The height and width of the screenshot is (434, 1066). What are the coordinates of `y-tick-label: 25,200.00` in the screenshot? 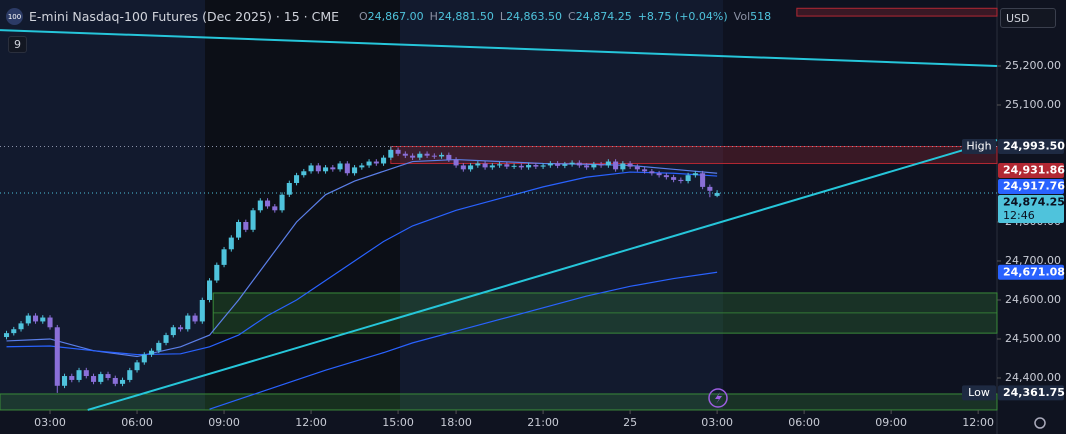 It's located at (1033, 65).